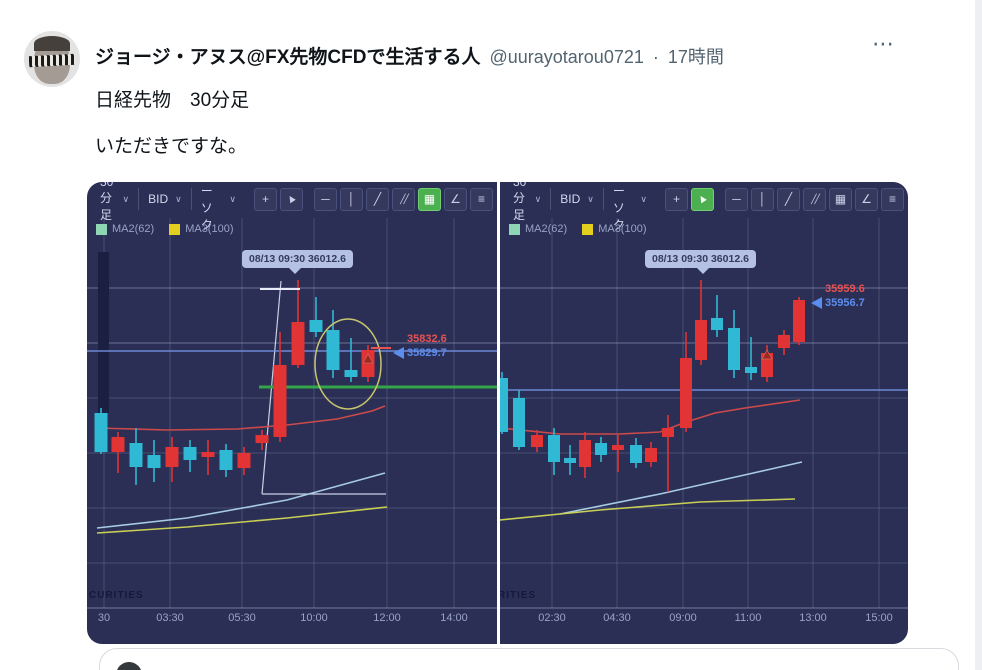 The image size is (982, 670). I want to click on author-name: ジョージ・アヌス@FX先物CFDで生活する人, so click(288, 57).